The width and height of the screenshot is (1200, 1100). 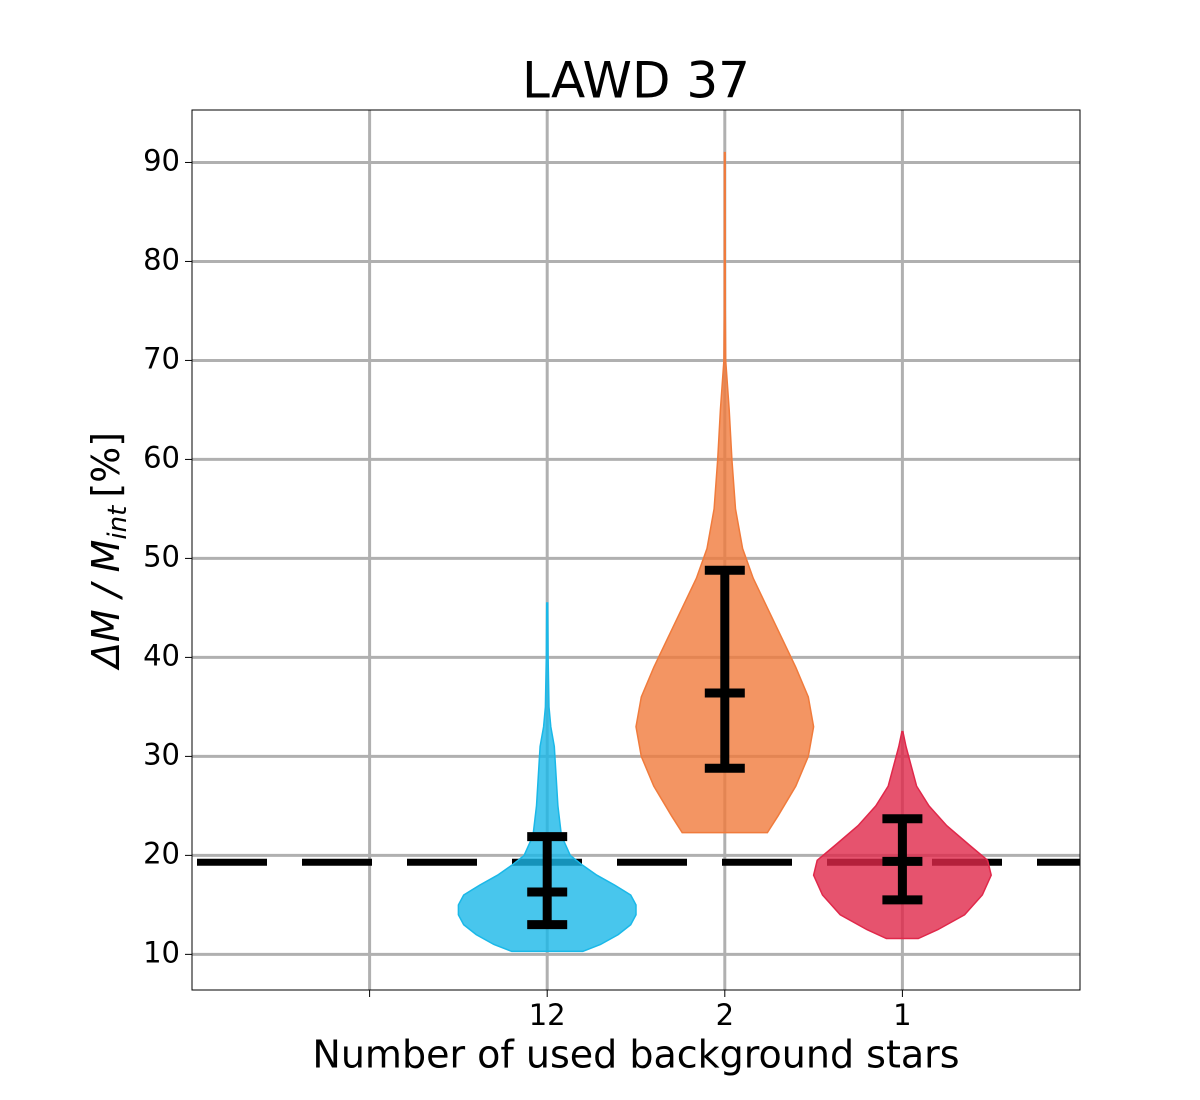 I want to click on y-tick-label: 30, so click(x=161, y=754).